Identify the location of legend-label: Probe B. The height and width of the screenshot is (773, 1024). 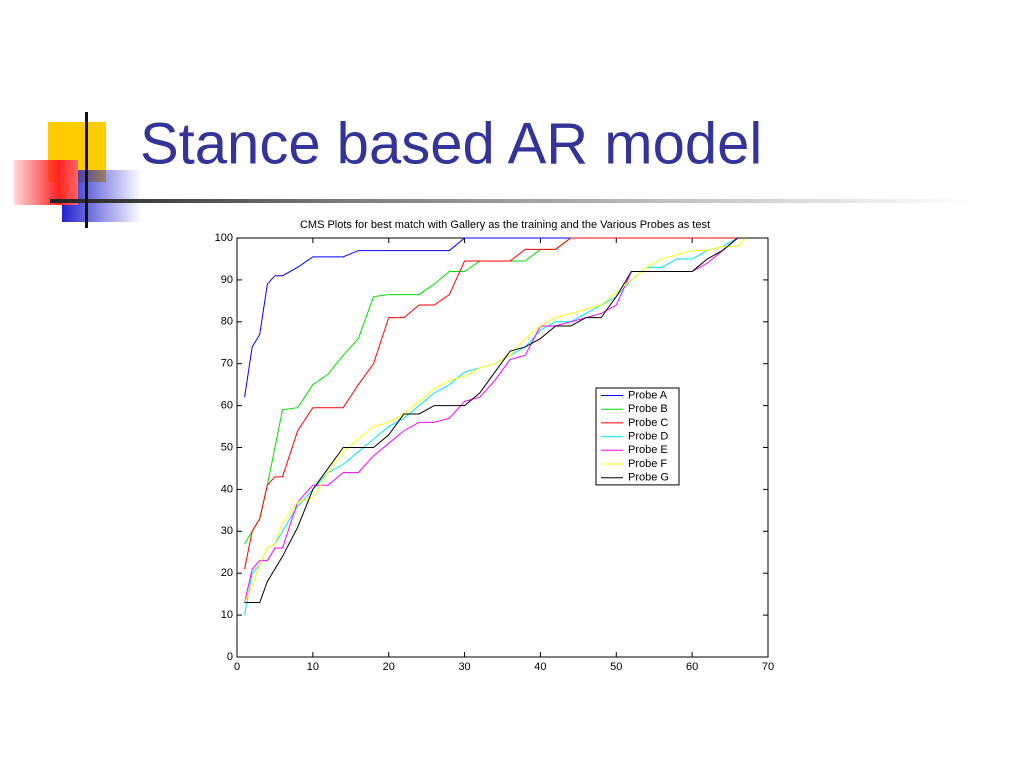
(648, 409).